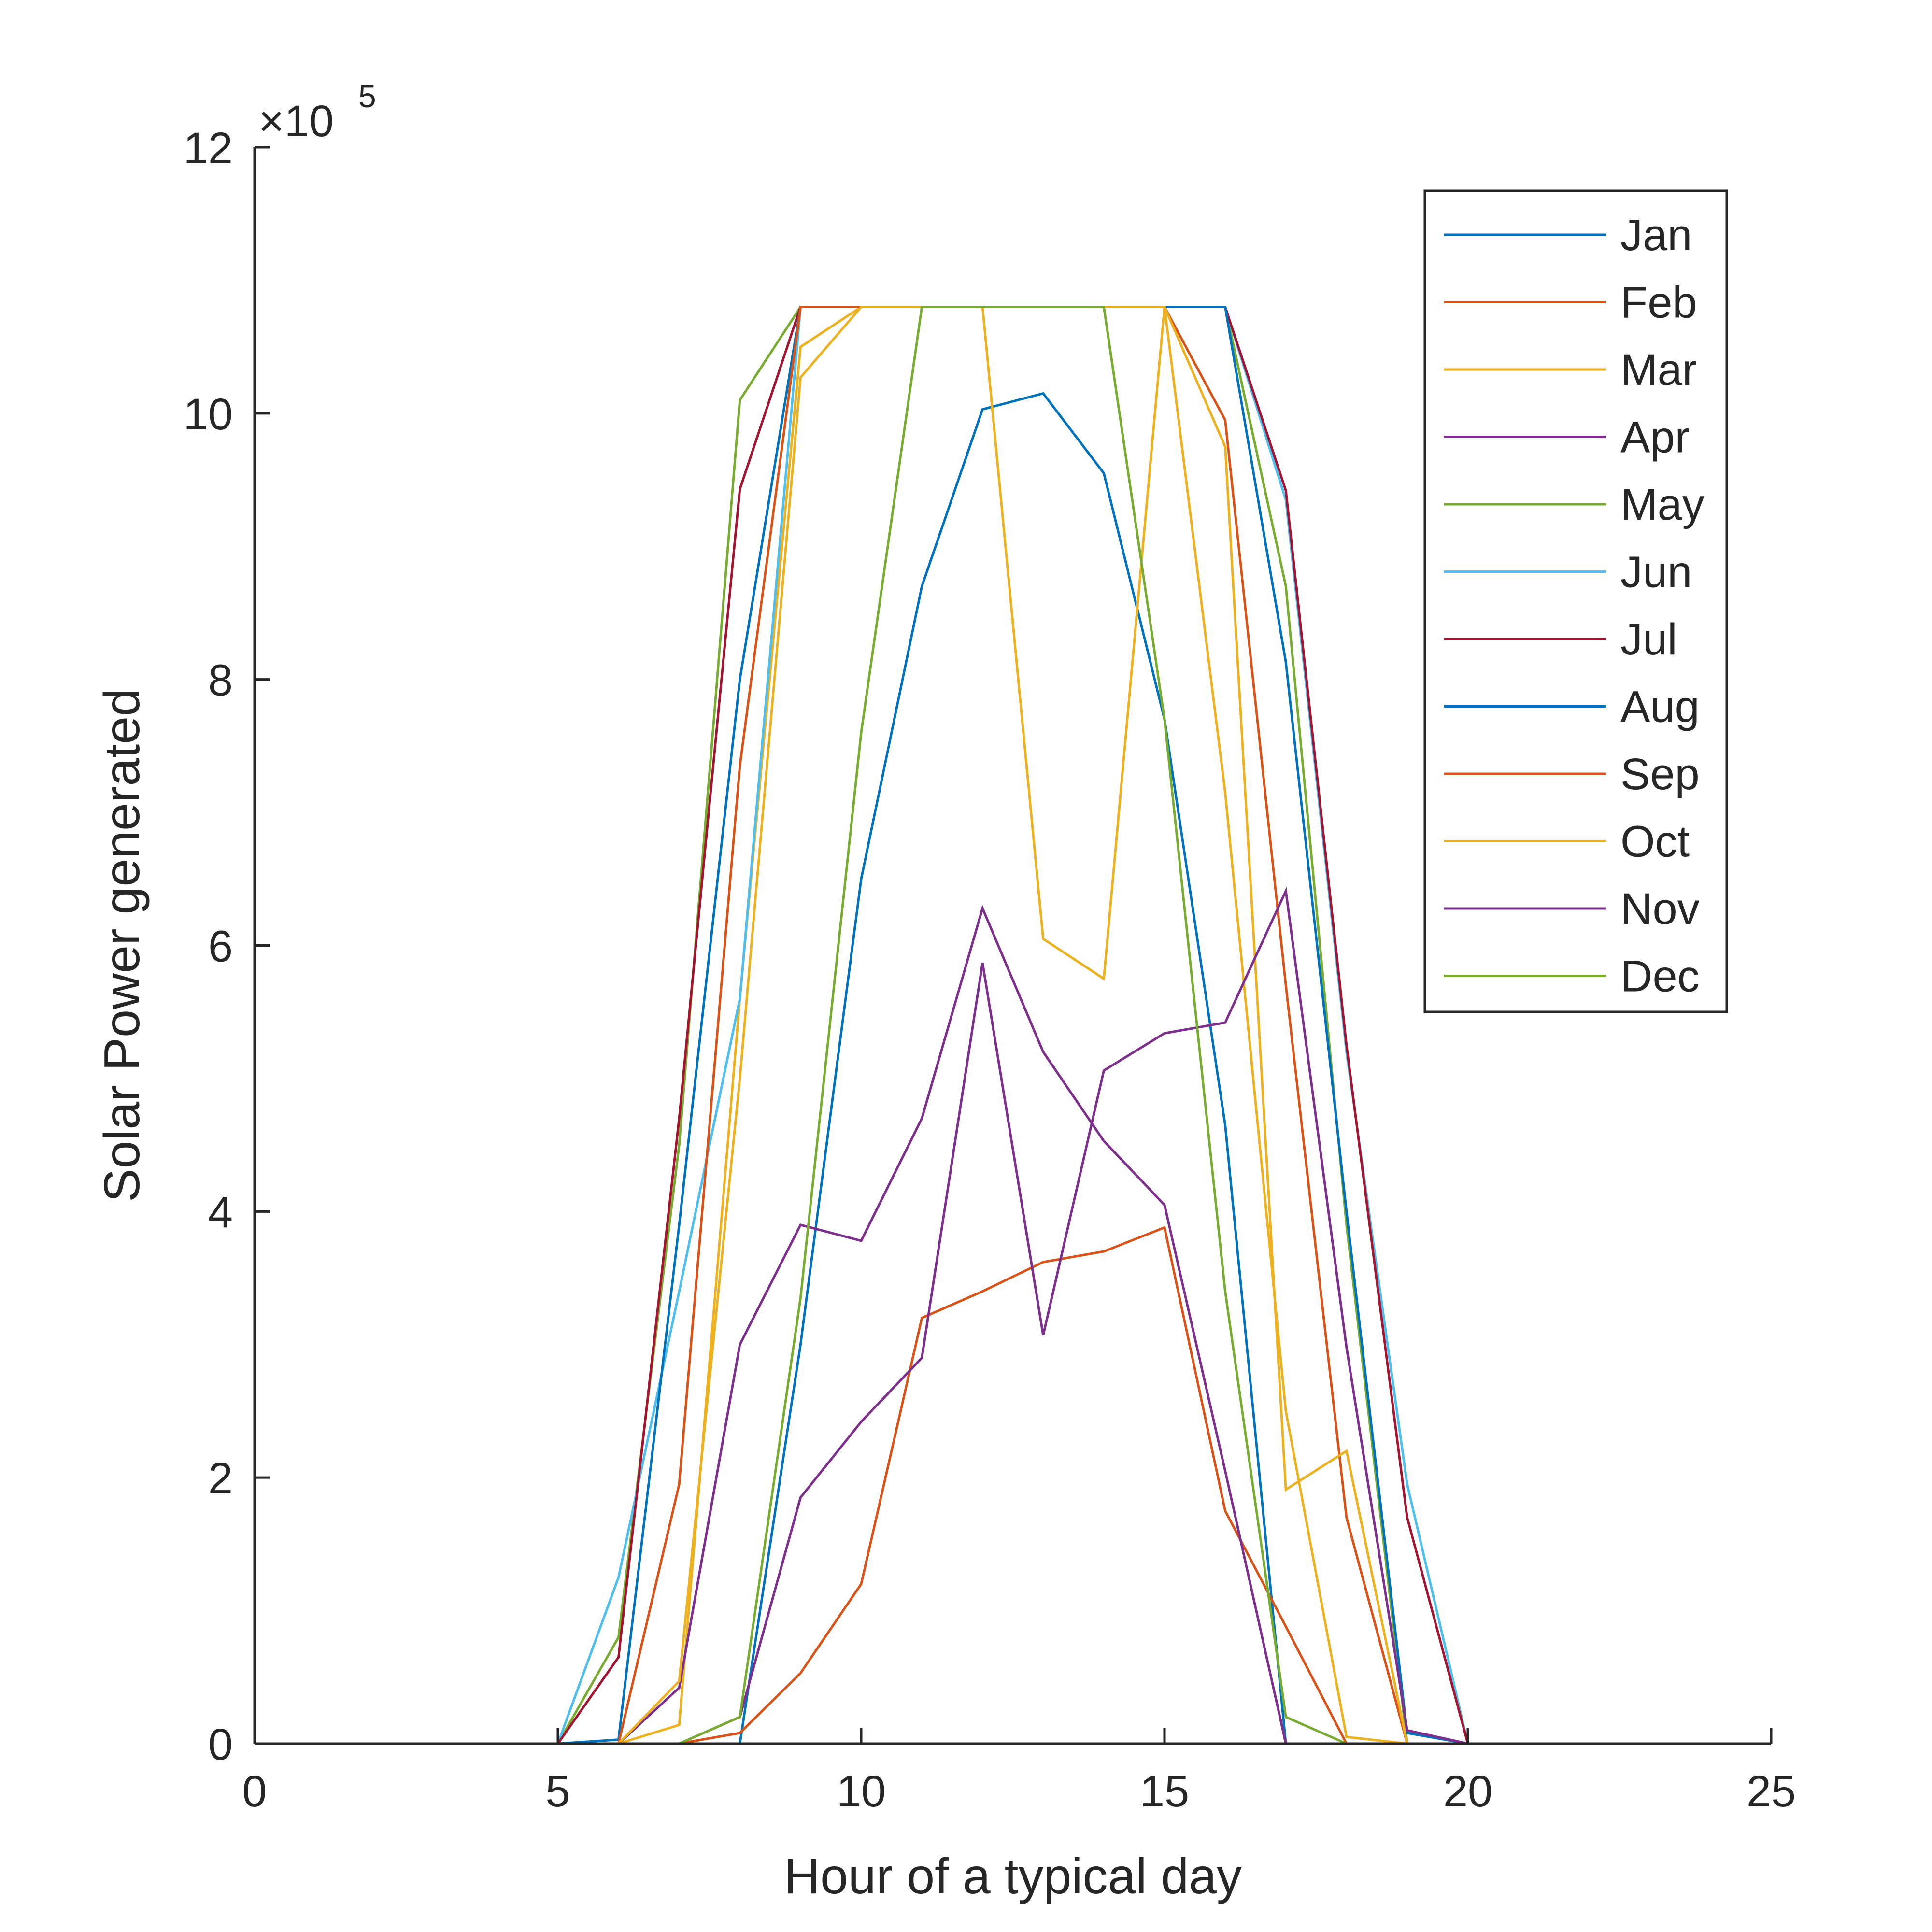 The image size is (1932, 1932). What do you see at coordinates (1658, 302) in the screenshot?
I see `legend-label-feb: Feb` at bounding box center [1658, 302].